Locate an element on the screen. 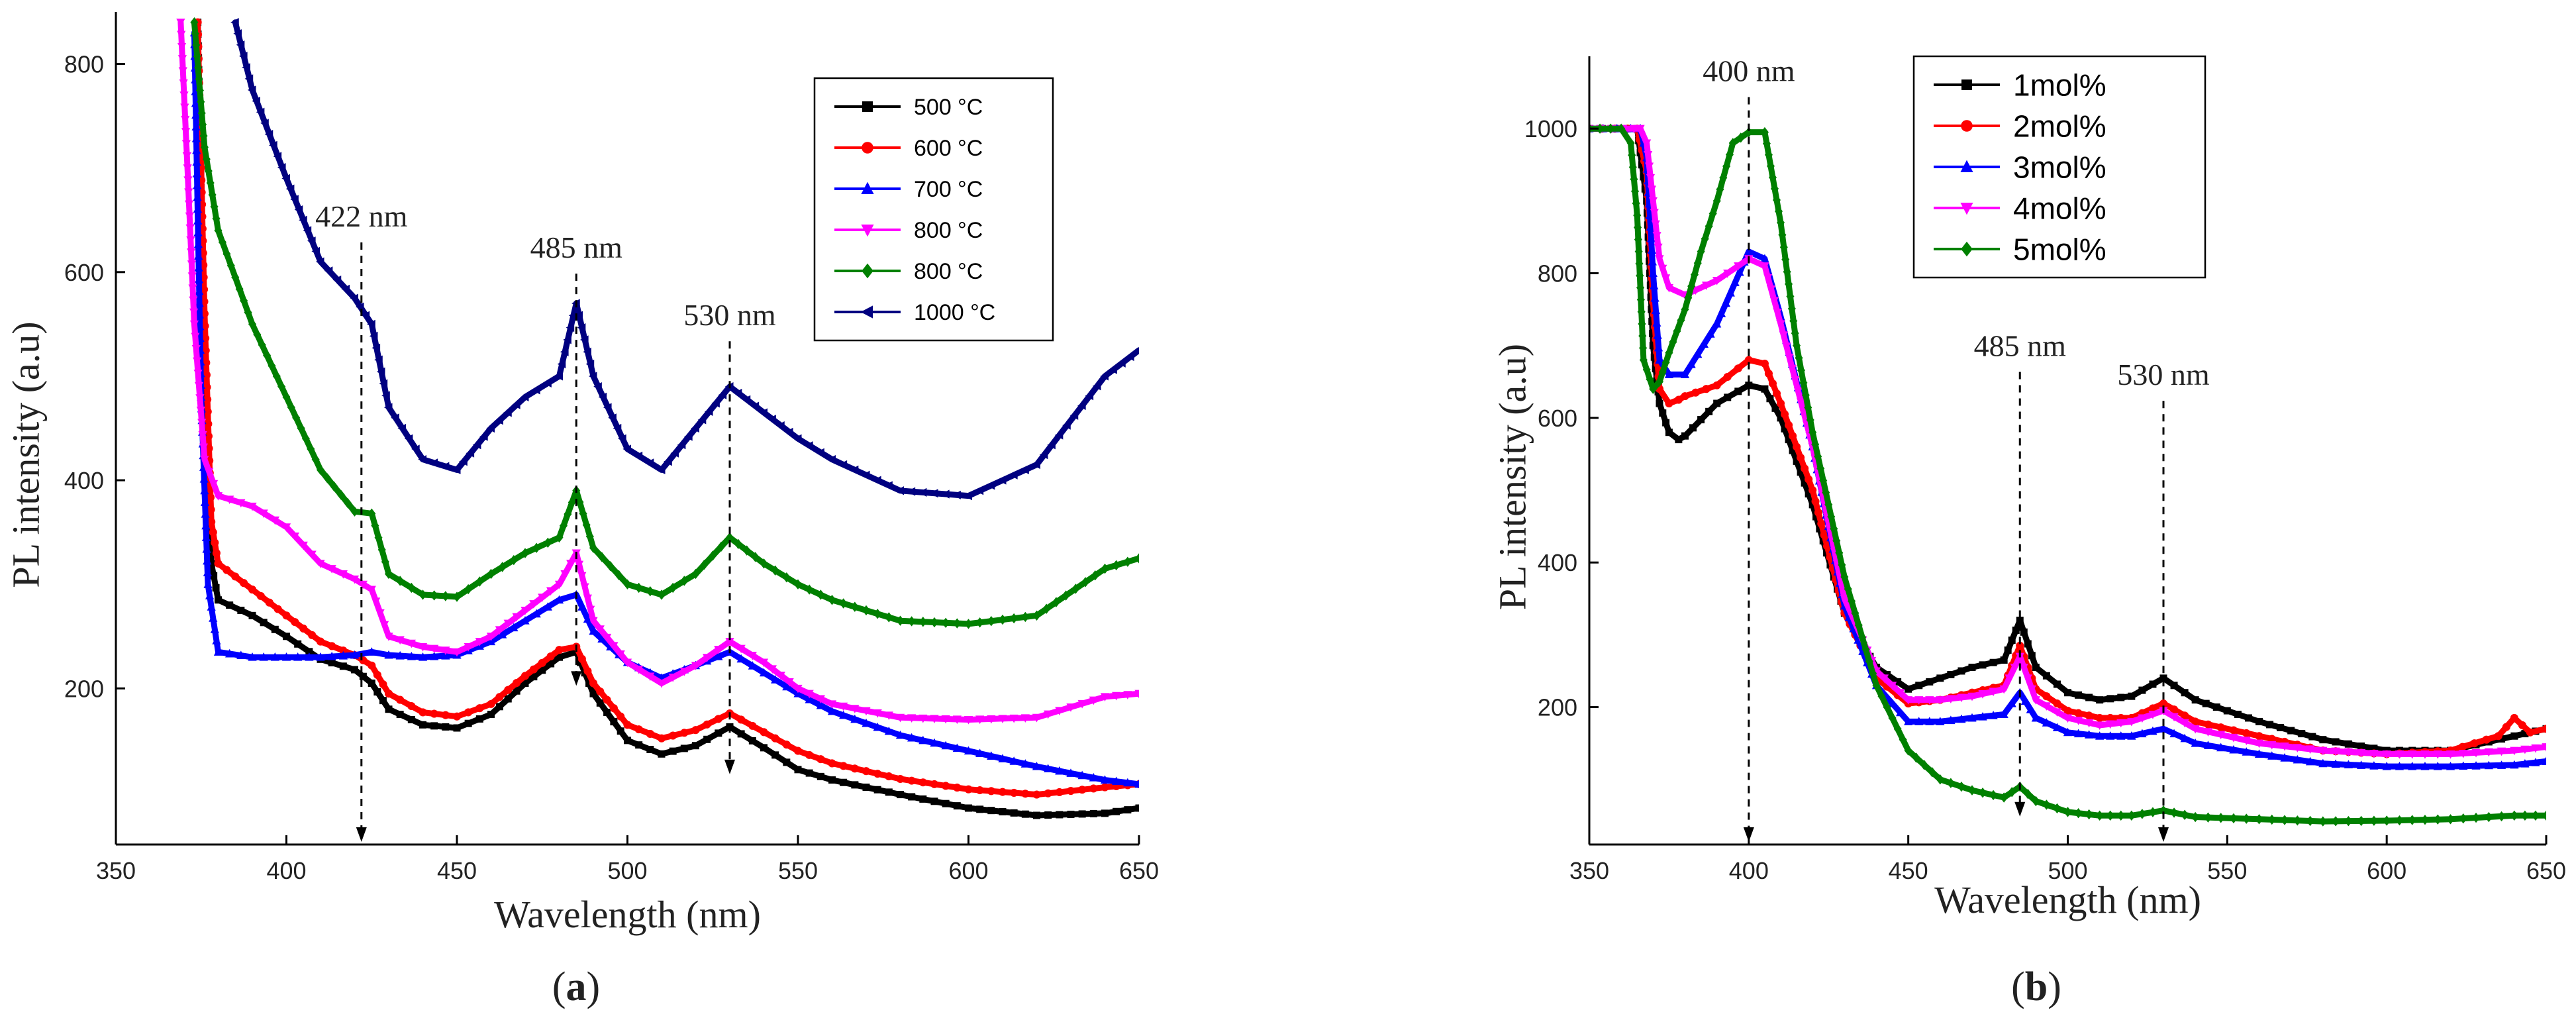 This screenshot has height=1026, width=2576. legend: 500 °C 600 °C 700 °C 800 °C 800 °C 1000 °C is located at coordinates (933, 210).